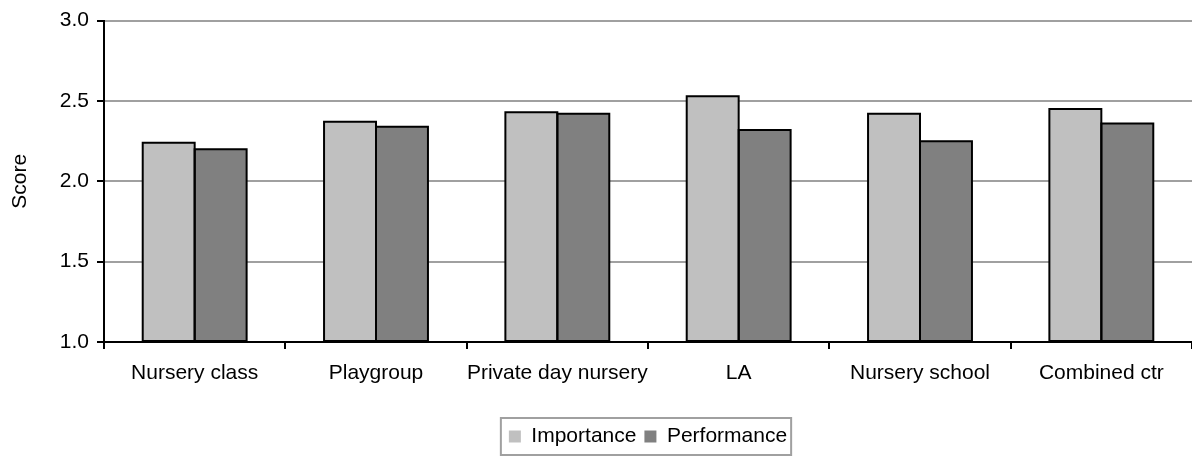  I want to click on x-tick-label: Playgroup, so click(376, 372).